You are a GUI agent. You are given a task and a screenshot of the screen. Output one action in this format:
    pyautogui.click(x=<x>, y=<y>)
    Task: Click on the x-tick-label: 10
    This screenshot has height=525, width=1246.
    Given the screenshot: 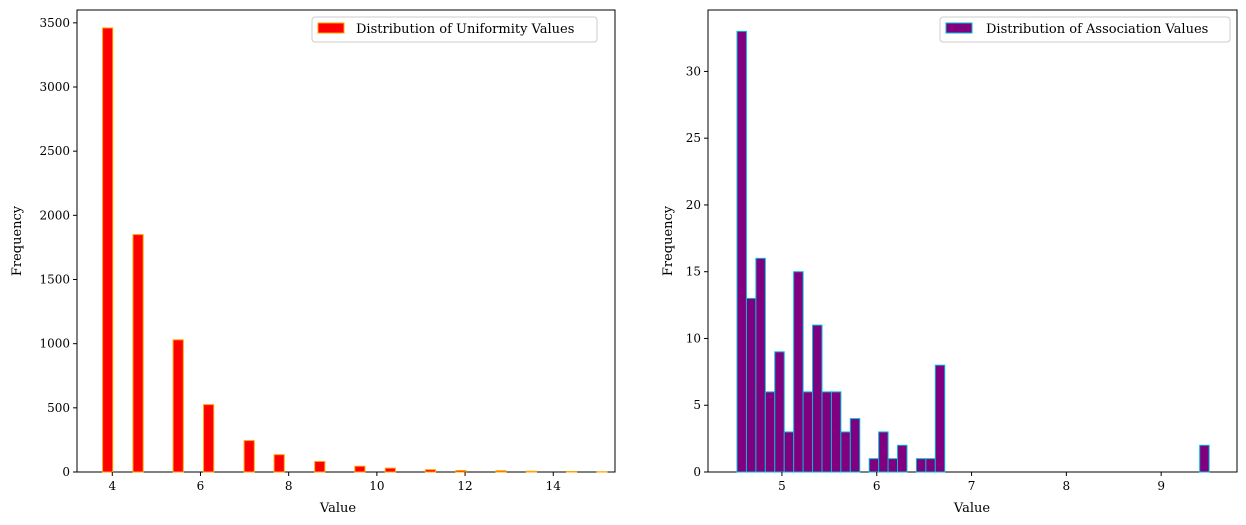 What is the action you would take?
    pyautogui.click(x=376, y=486)
    